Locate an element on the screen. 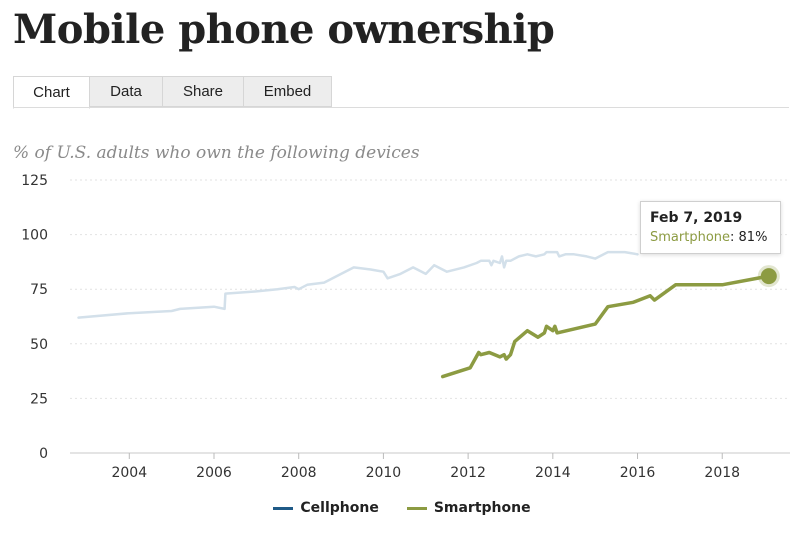 The image size is (804, 539). series-line-smartphone is located at coordinates (605, 326).